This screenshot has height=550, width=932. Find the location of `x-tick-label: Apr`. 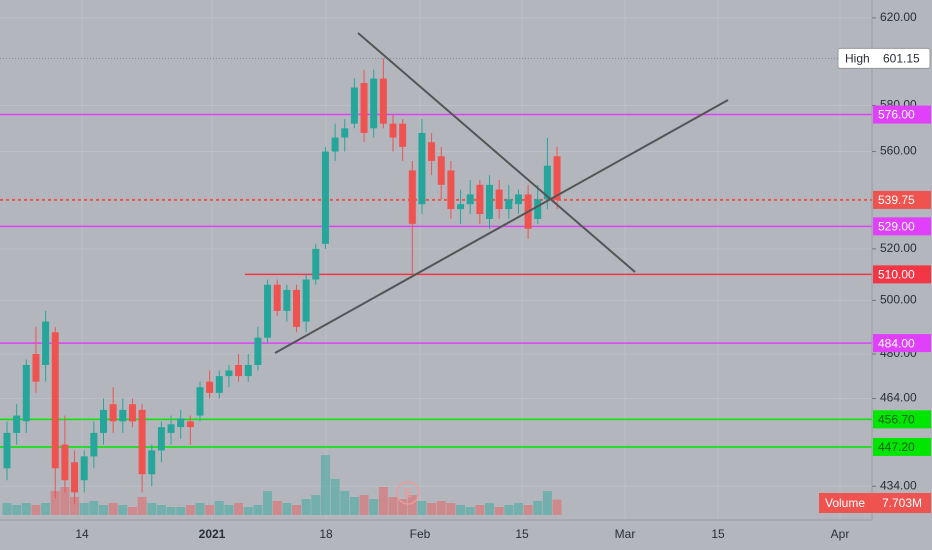

x-tick-label: Apr is located at coordinates (840, 534).